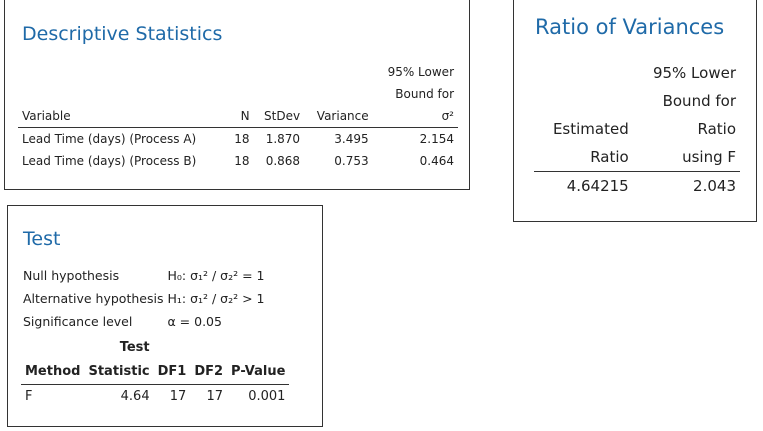 This screenshot has width=763, height=431. What do you see at coordinates (267, 396) in the screenshot?
I see `cell: 0.001` at bounding box center [267, 396].